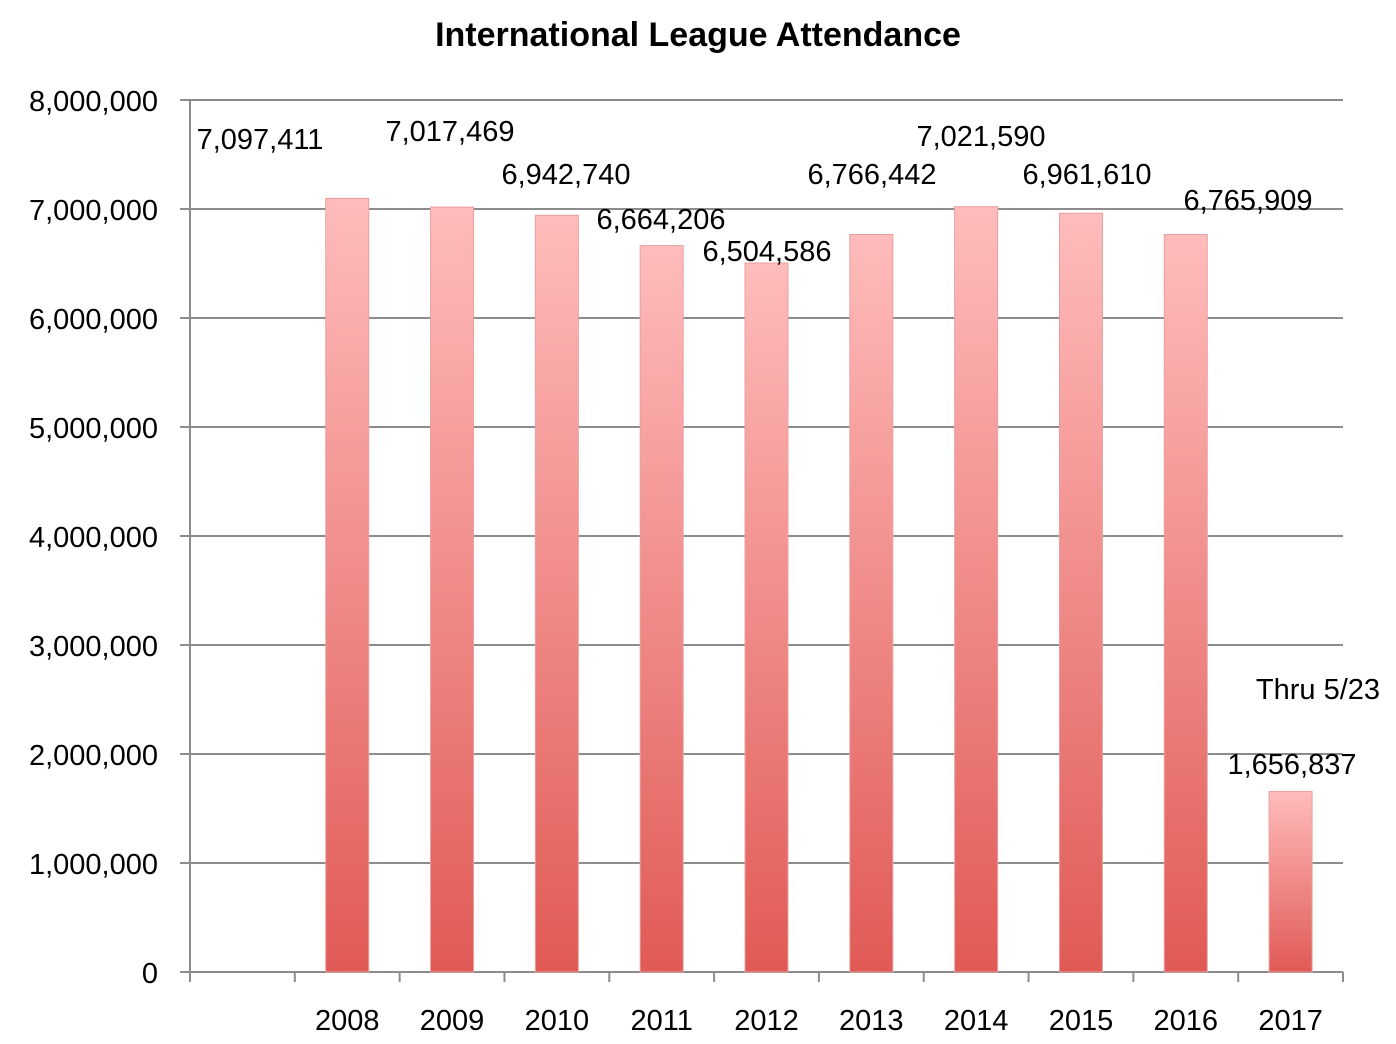 The image size is (1396, 1044). I want to click on x-tick-label: 2009, so click(452, 1021).